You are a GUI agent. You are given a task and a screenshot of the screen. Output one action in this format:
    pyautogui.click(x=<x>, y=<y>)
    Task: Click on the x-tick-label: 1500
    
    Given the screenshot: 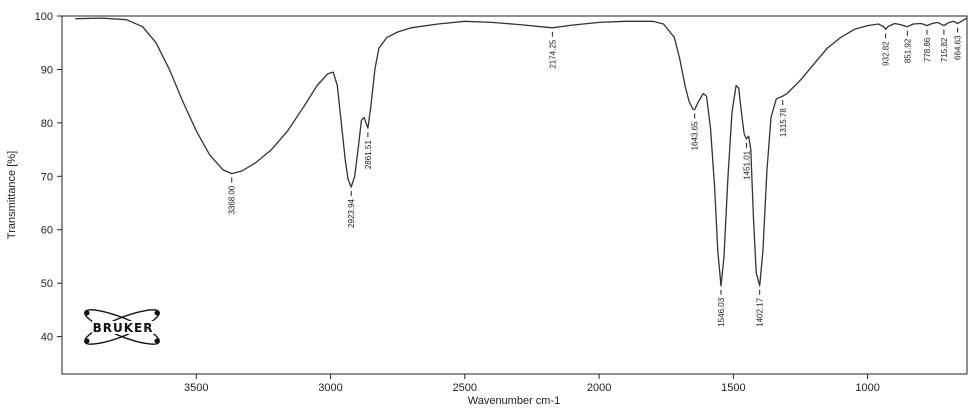 What is the action you would take?
    pyautogui.click(x=733, y=388)
    